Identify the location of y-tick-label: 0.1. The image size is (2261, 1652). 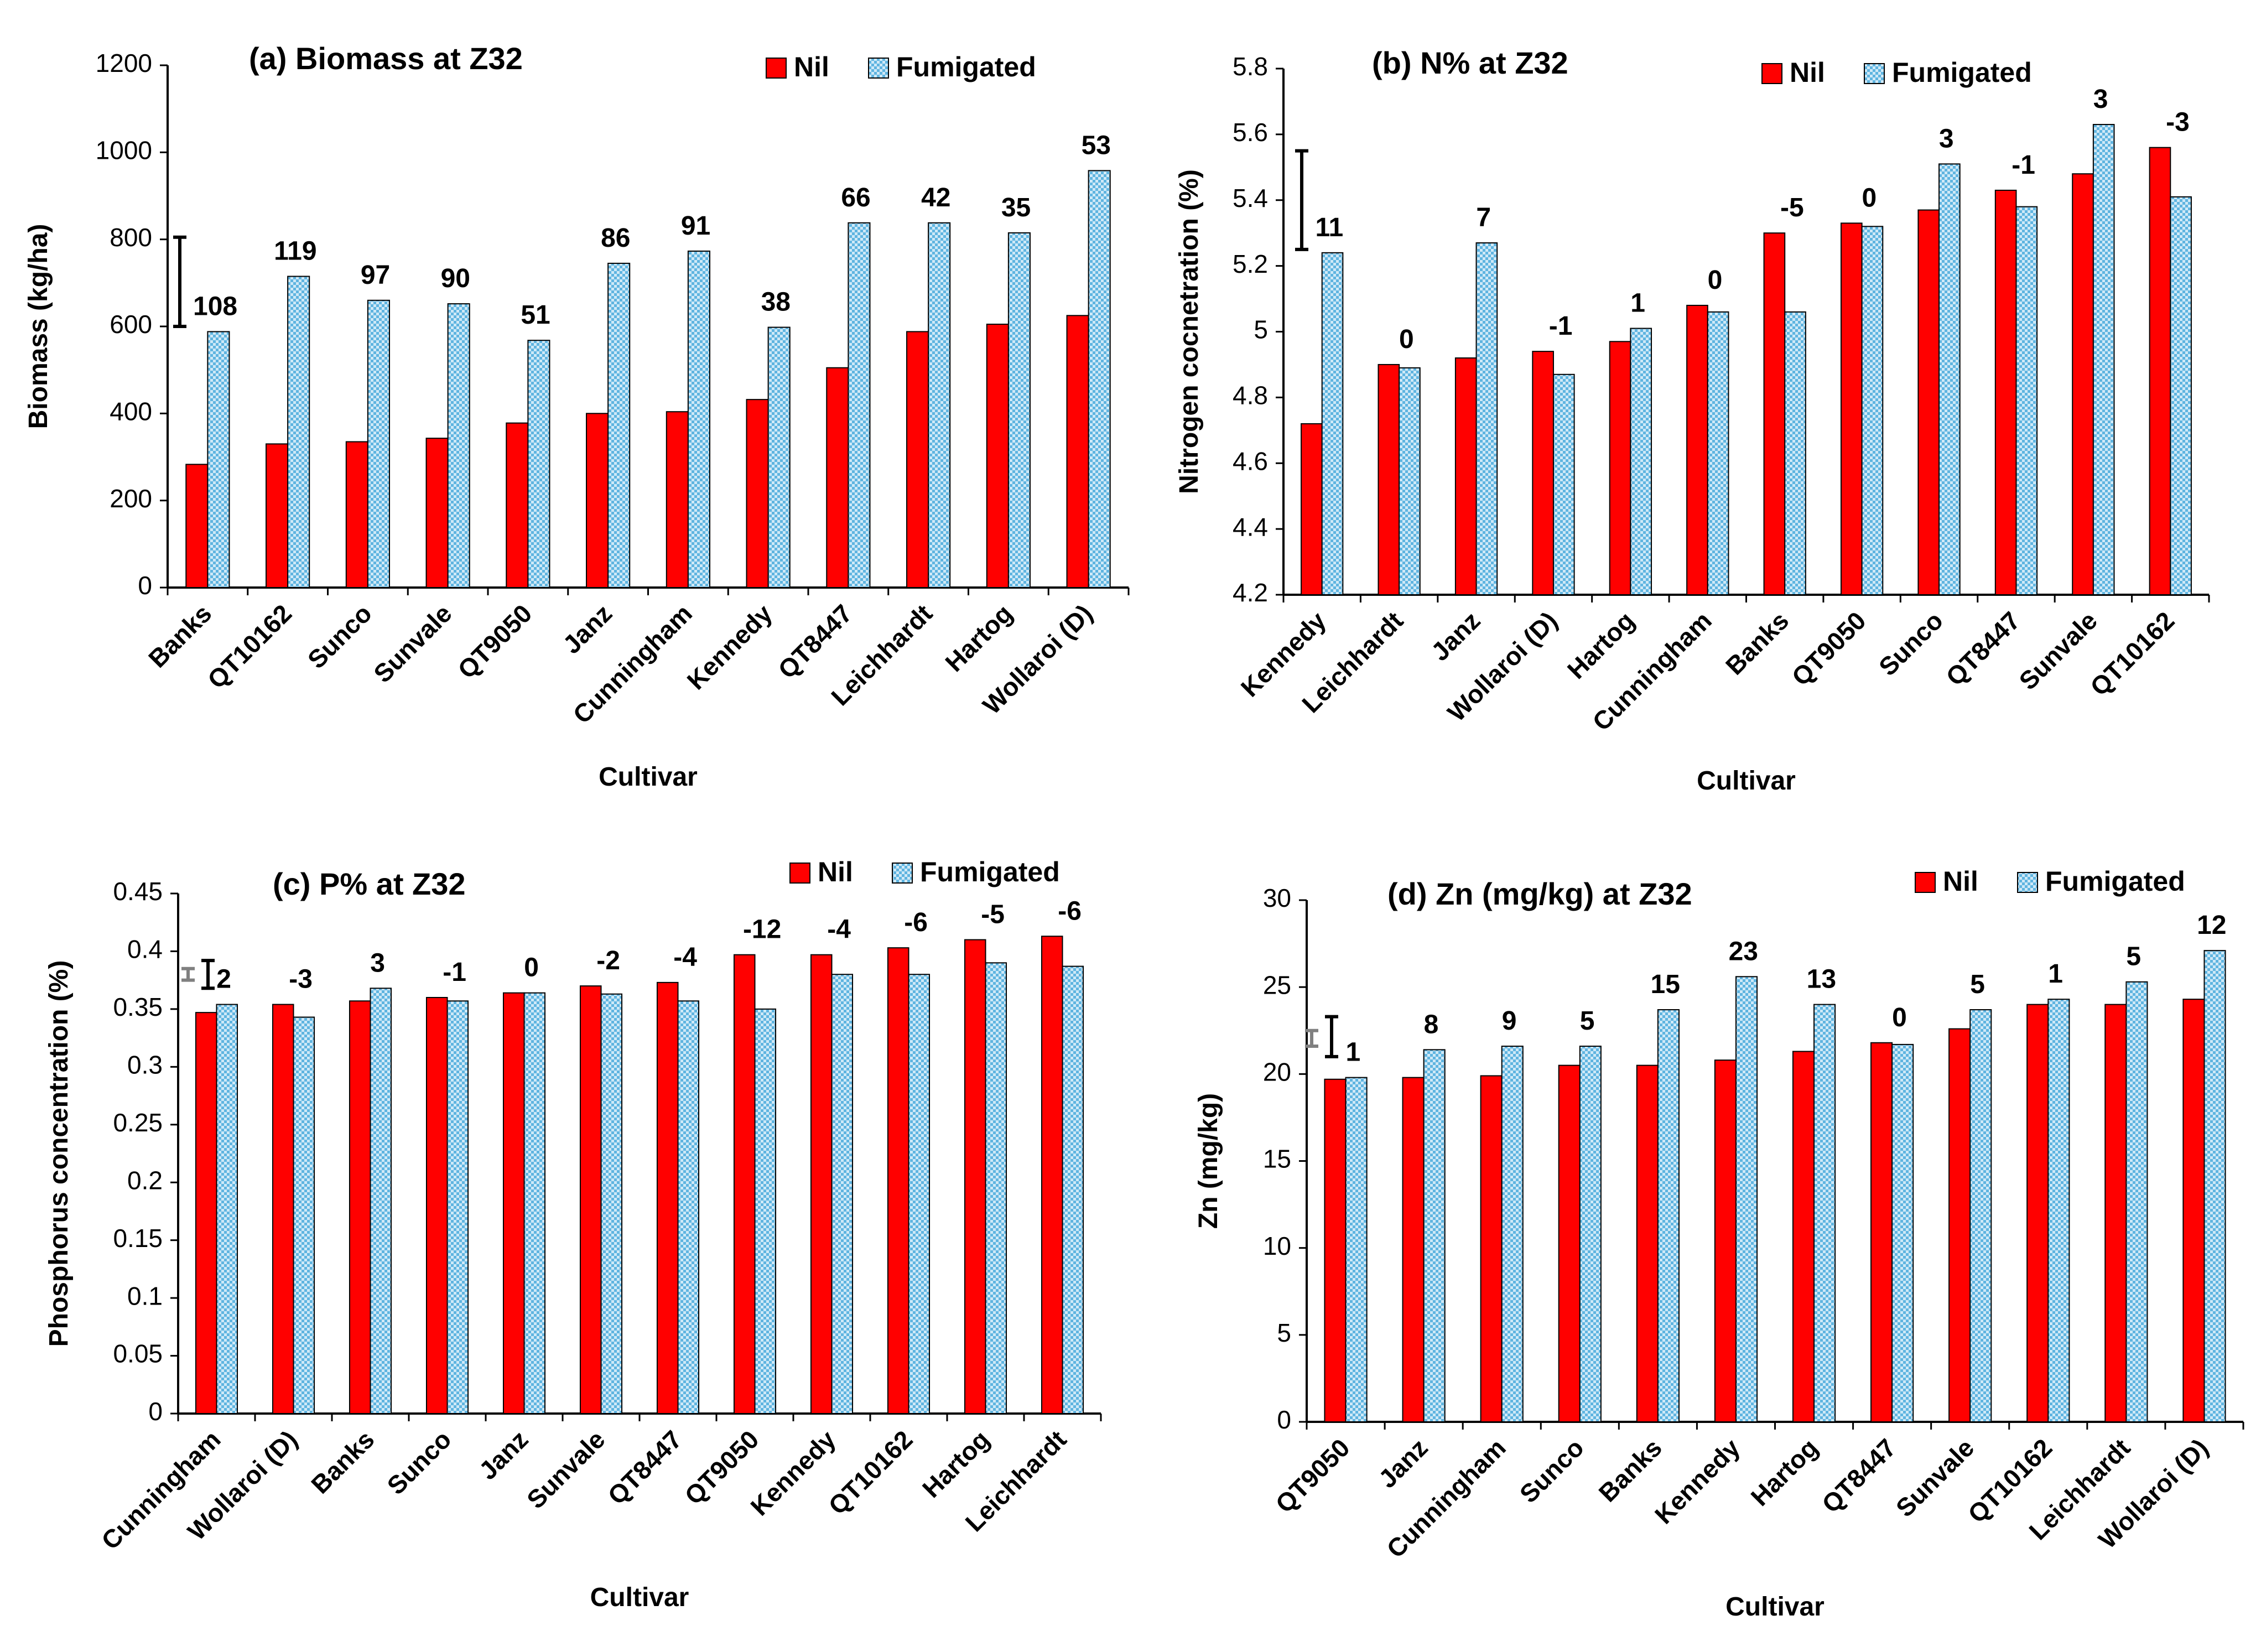
(145, 1295).